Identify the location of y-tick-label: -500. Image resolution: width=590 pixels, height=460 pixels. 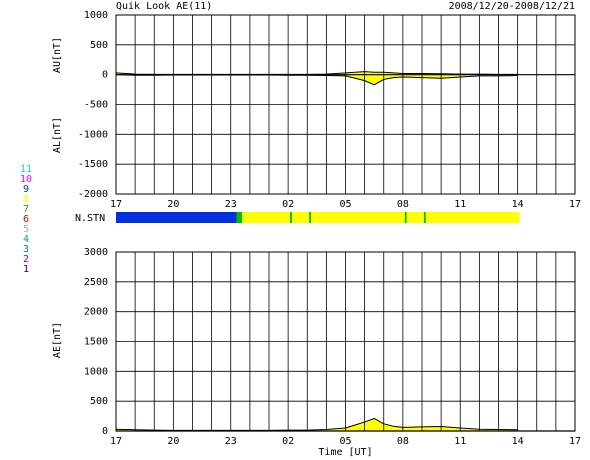
(96, 105).